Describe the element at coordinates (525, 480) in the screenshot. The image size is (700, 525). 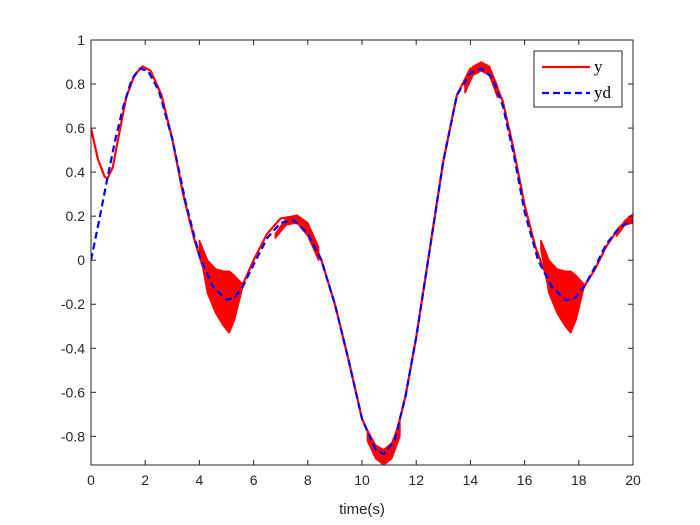
I see `x-tick-label: 16` at that location.